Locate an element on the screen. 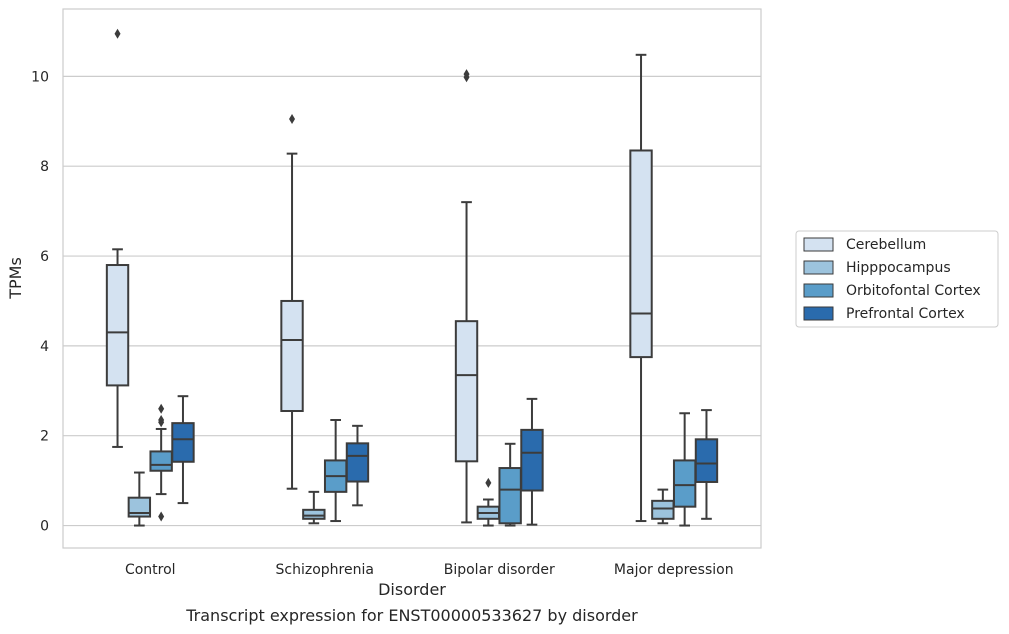 Image resolution: width=1009 pixels, height=634 pixels. y-tick-label: 8 is located at coordinates (44, 167).